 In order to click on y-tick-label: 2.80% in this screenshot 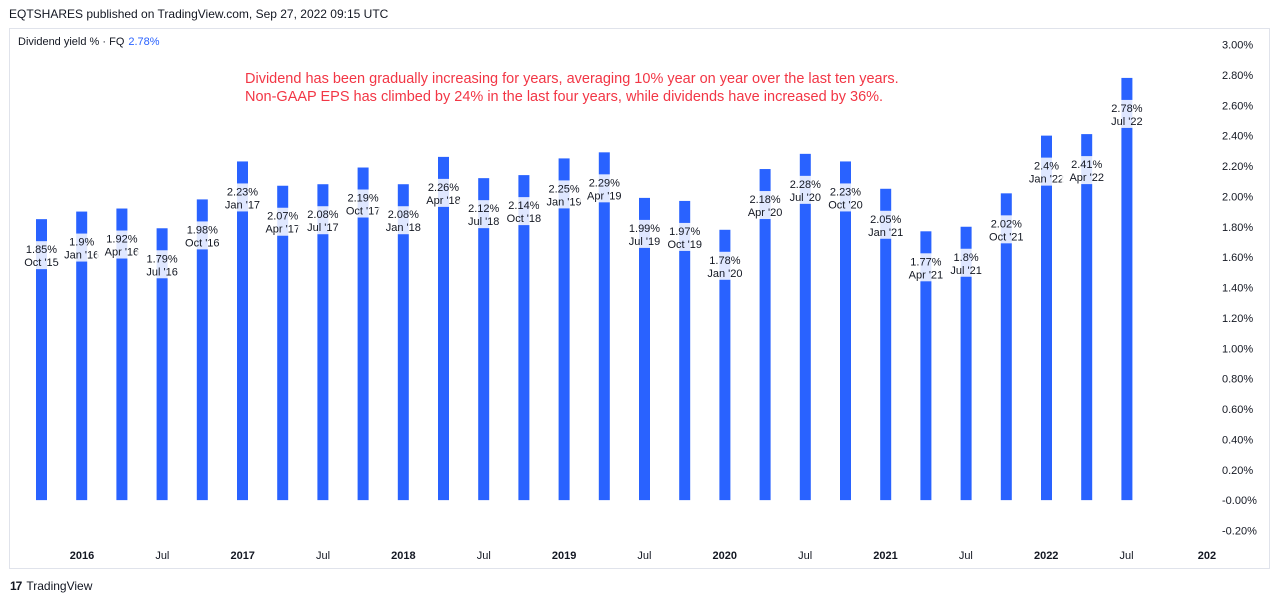, I will do `click(1237, 76)`.